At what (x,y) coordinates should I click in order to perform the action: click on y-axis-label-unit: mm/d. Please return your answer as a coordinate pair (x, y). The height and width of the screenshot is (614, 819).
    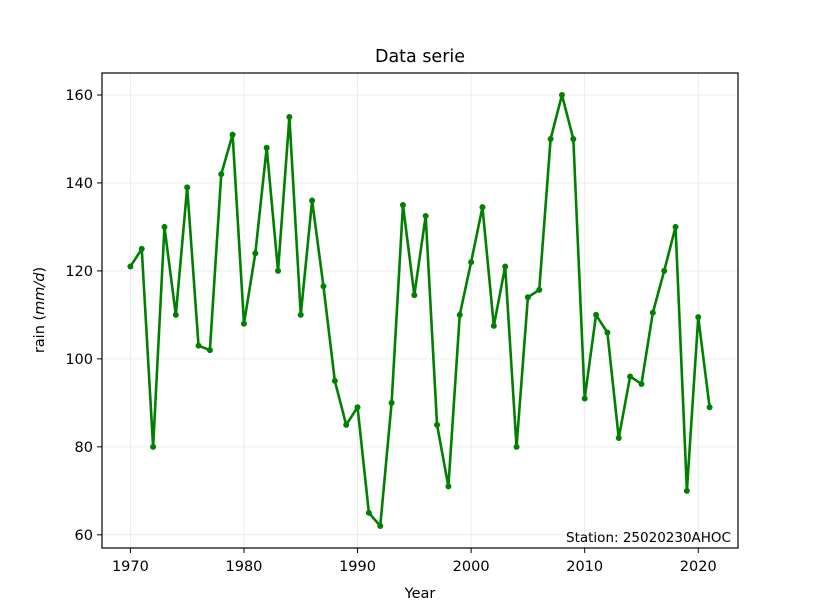
    Looking at the image, I should click on (40, 293).